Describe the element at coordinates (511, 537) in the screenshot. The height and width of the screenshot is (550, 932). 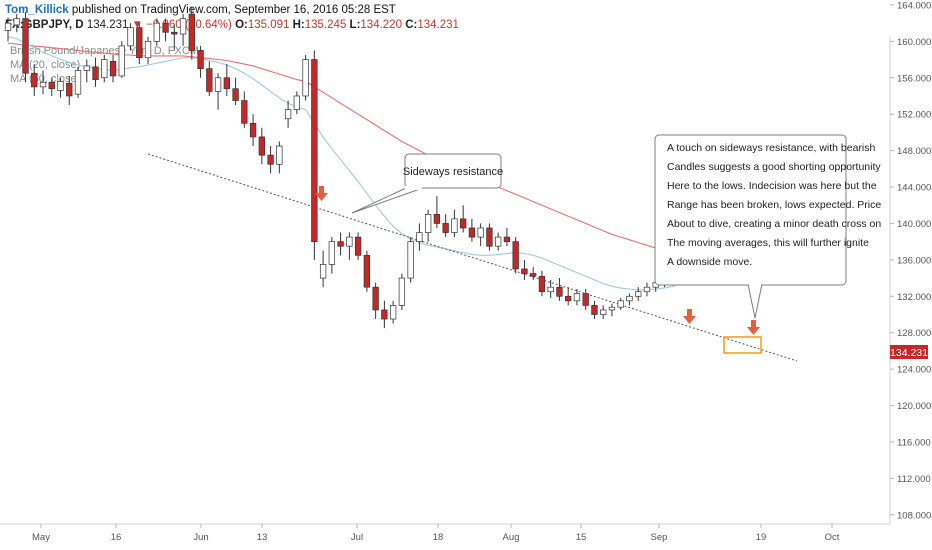
I see `x-tick-label: Aug` at that location.